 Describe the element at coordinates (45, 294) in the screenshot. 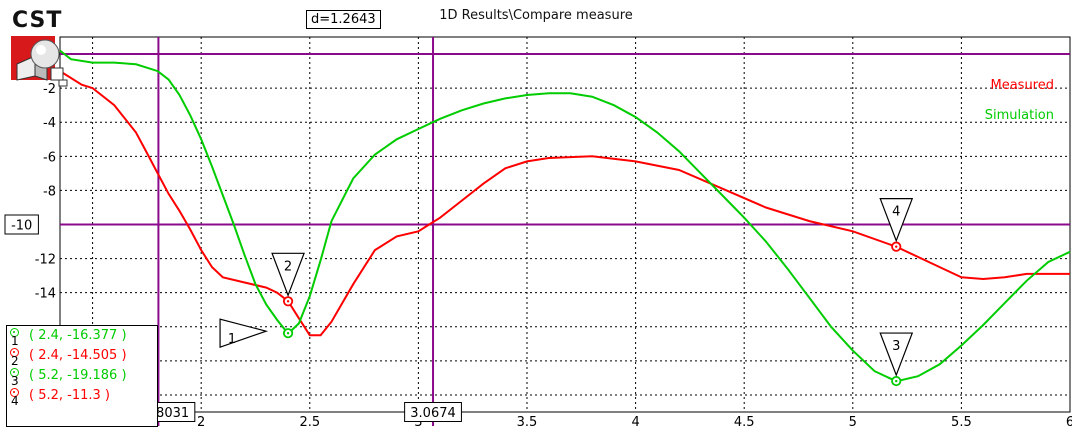

I see `y-tick-label: -14` at that location.